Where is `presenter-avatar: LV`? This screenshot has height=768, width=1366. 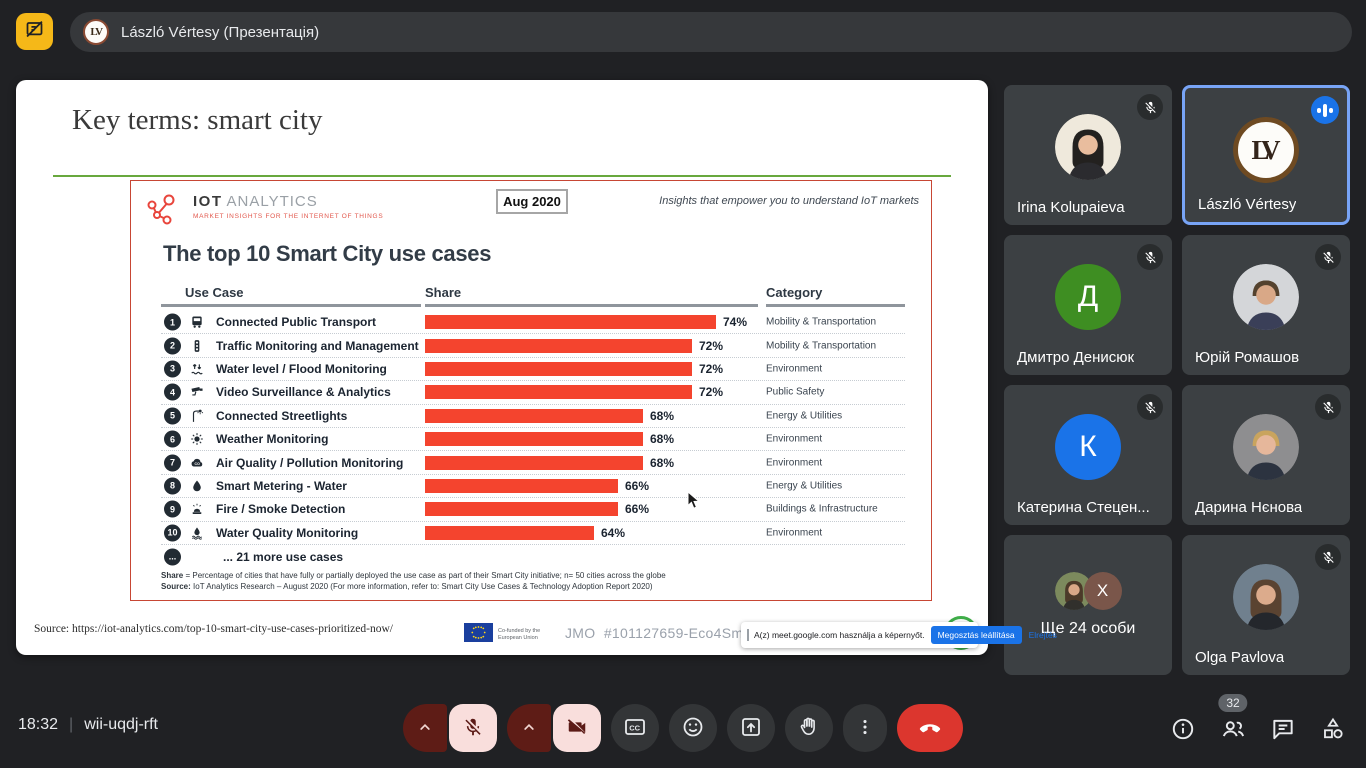 presenter-avatar: LV is located at coordinates (96, 32).